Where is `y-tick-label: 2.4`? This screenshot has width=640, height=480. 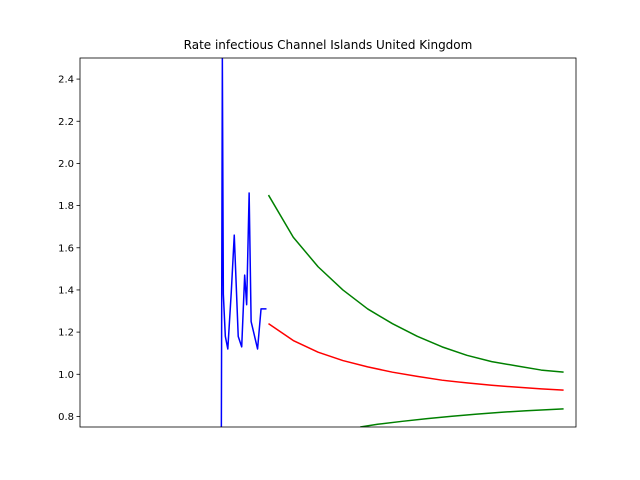
y-tick-label: 2.4 is located at coordinates (66, 80).